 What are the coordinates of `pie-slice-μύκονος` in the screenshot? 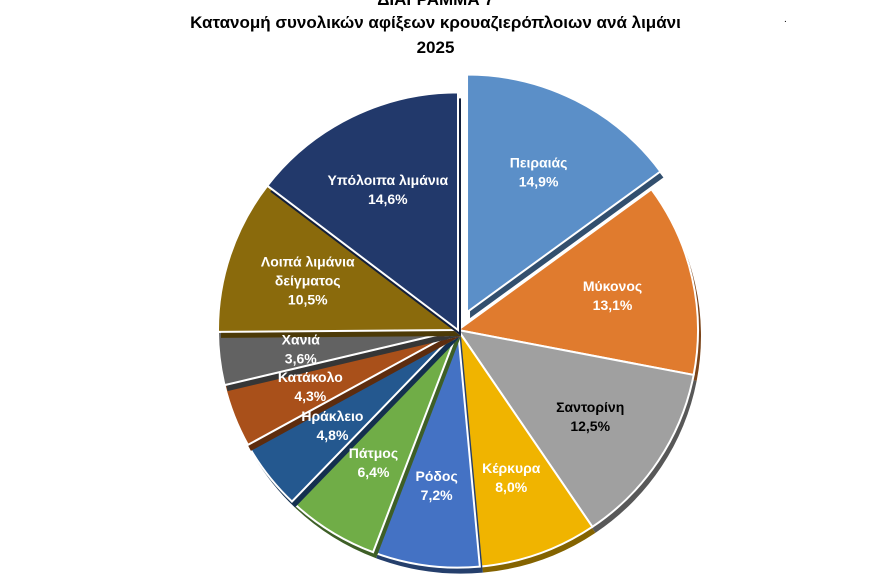 It's located at (577, 282).